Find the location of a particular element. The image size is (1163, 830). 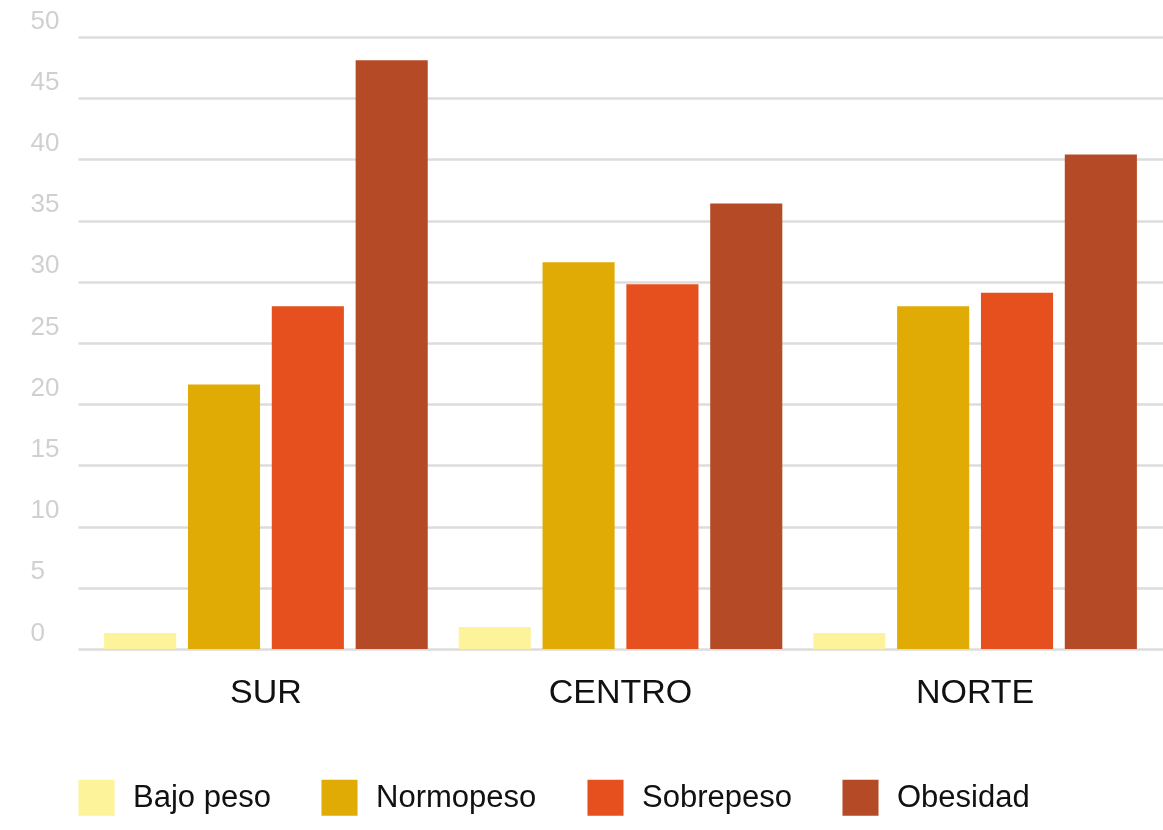

legend-label: Obesidad is located at coordinates (963, 796).